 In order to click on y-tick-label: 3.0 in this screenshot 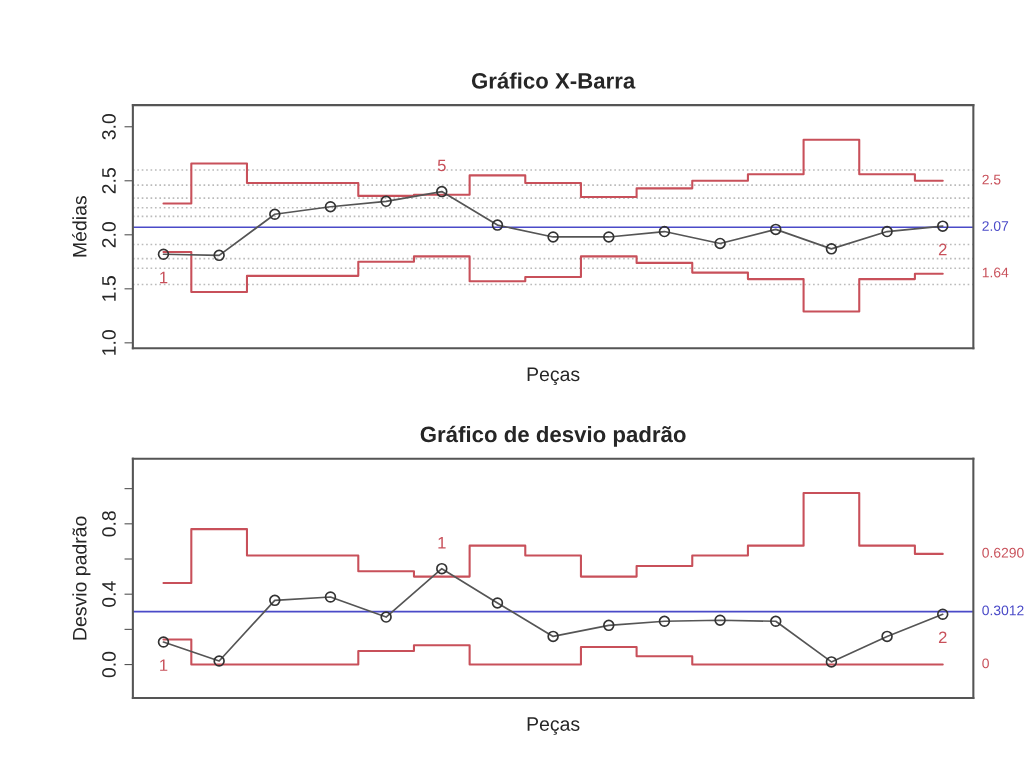, I will do `click(109, 127)`.